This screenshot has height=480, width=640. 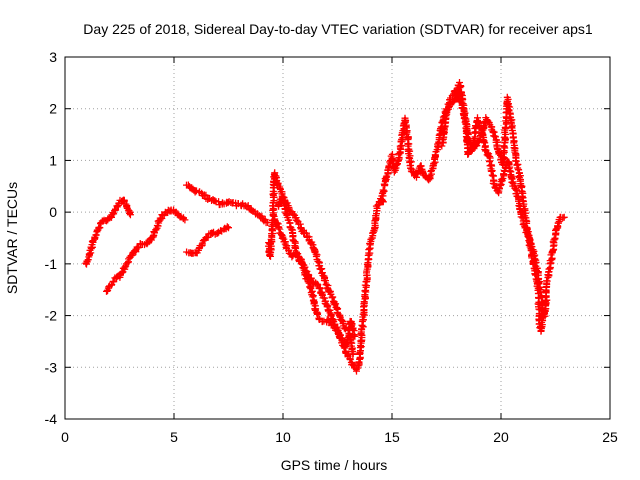 I want to click on x-tick-label: 20, so click(x=501, y=437).